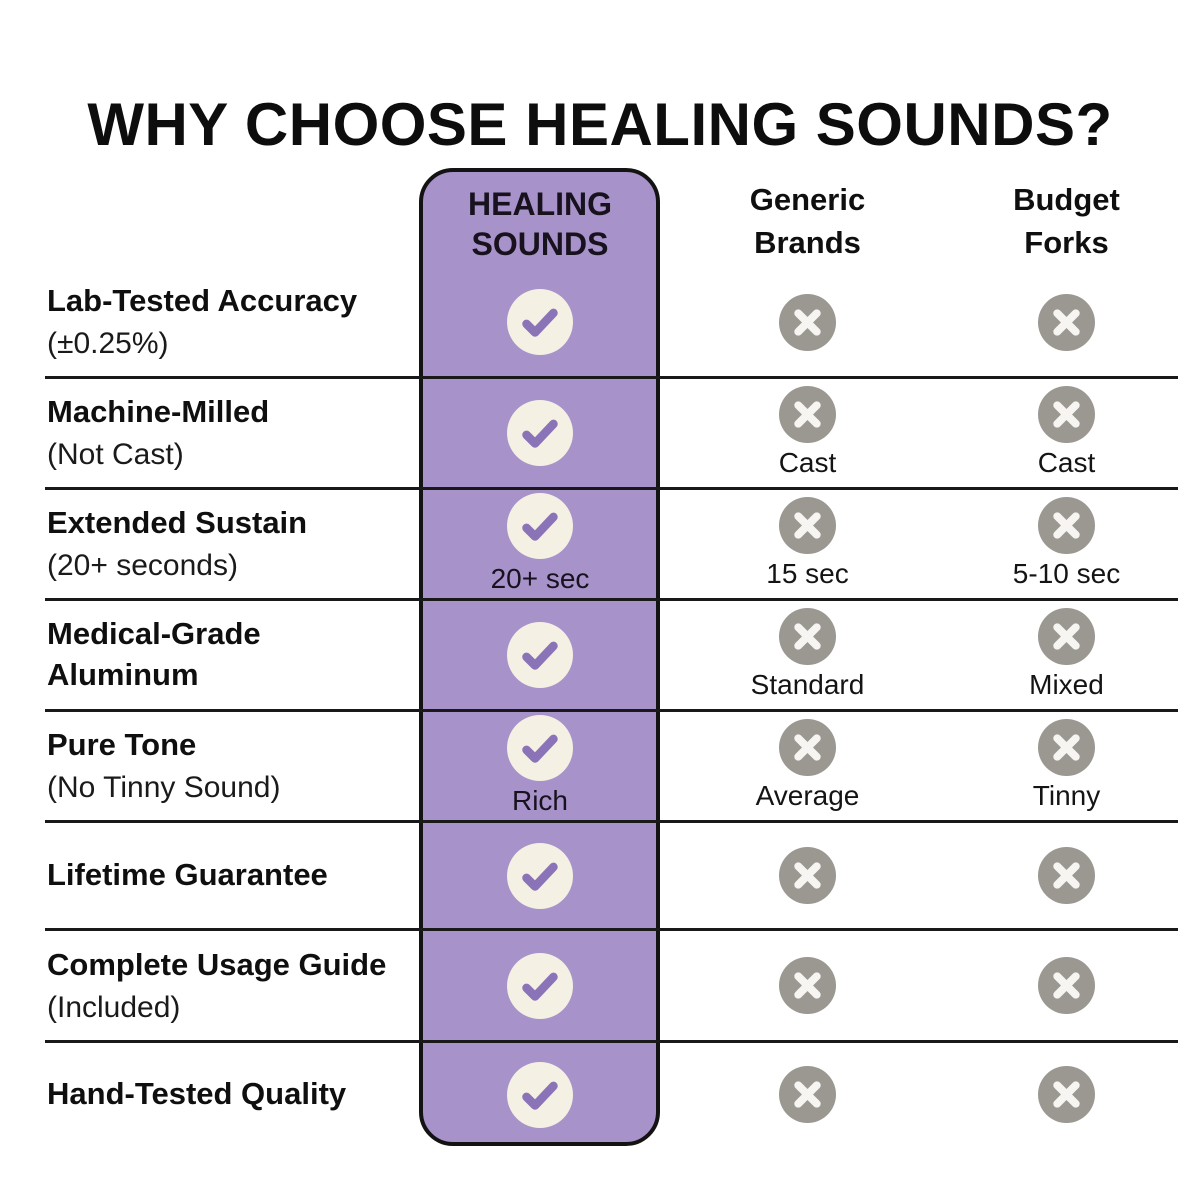  I want to click on feature-subtext: (±0.25%), so click(108, 344).